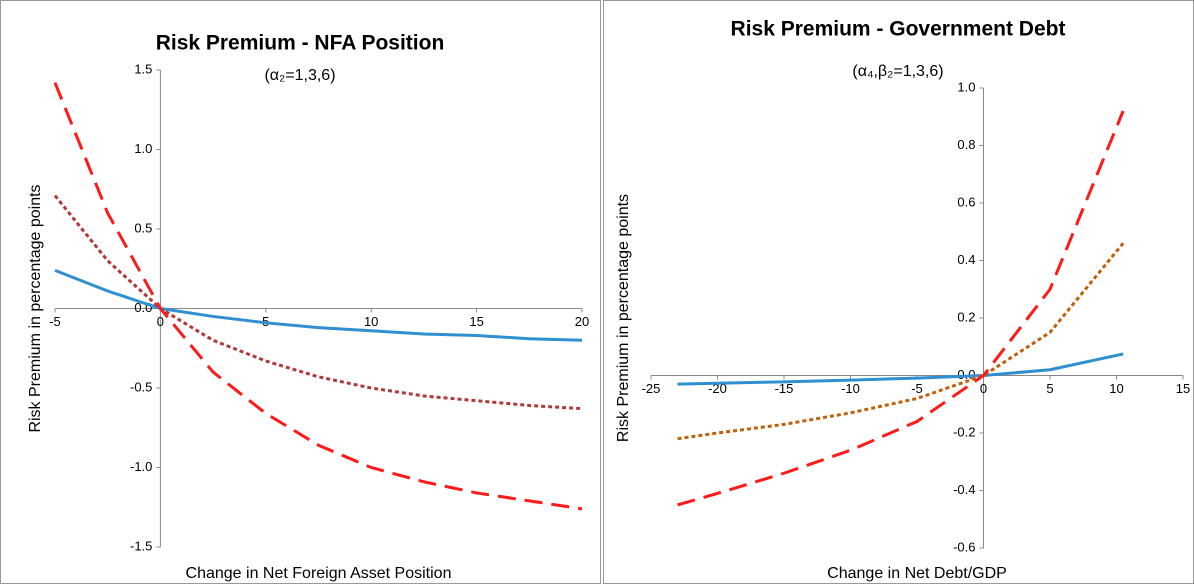  Describe the element at coordinates (966, 201) in the screenshot. I see `y-tick-label: 0.6` at that location.